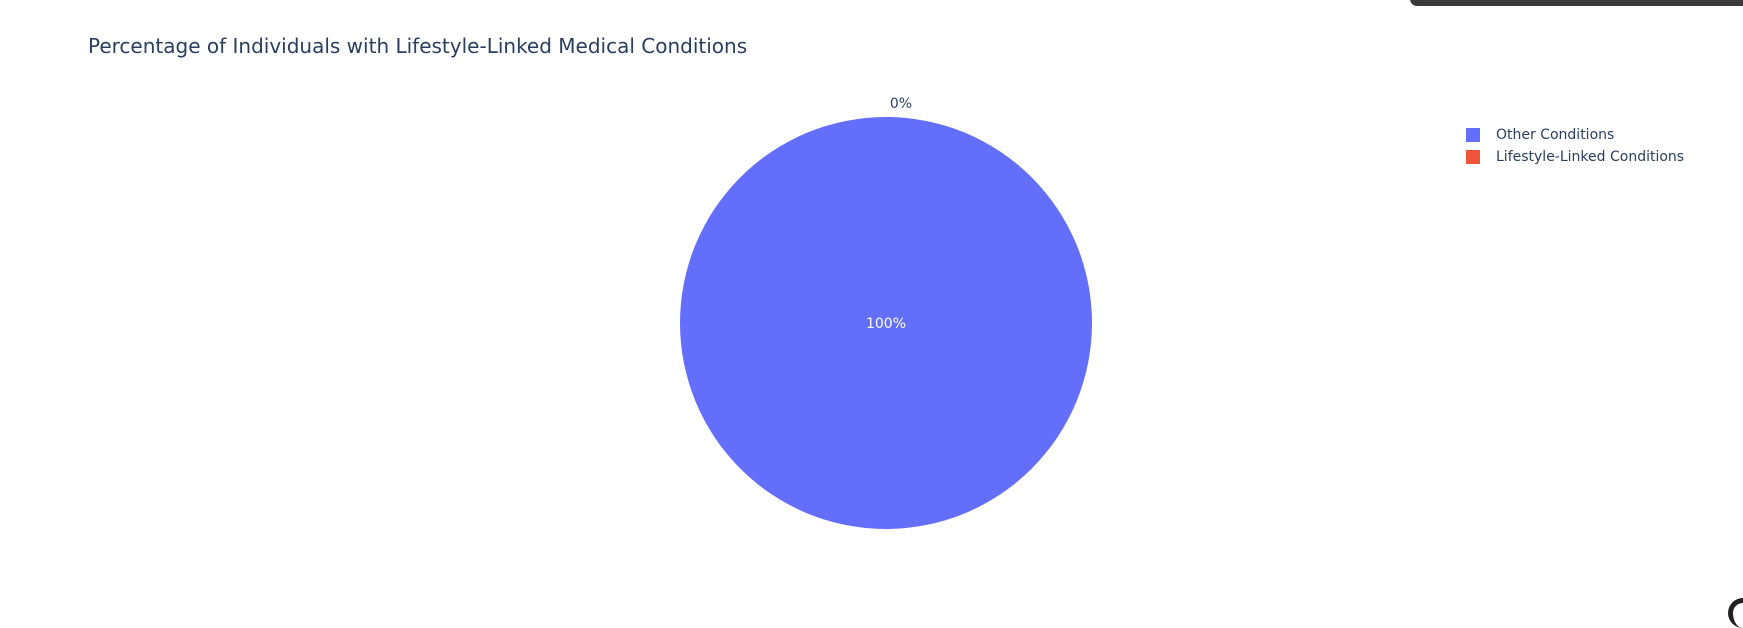 This screenshot has height=628, width=1743. I want to click on legend-item-lifestyle: Lifestyle-Linked Conditions, so click(1575, 157).